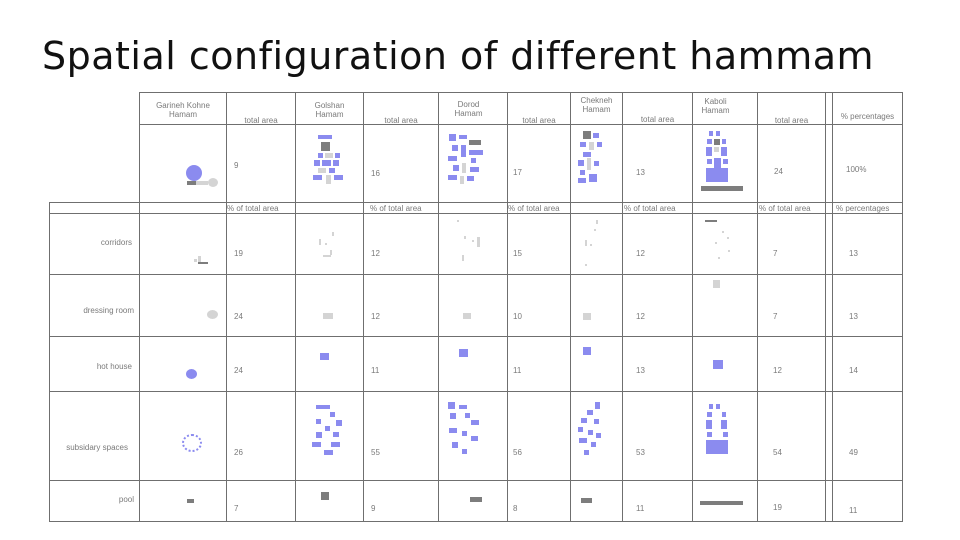  Describe the element at coordinates (396, 208) in the screenshot. I see `percent-of-total-label-2: % of total area` at that location.